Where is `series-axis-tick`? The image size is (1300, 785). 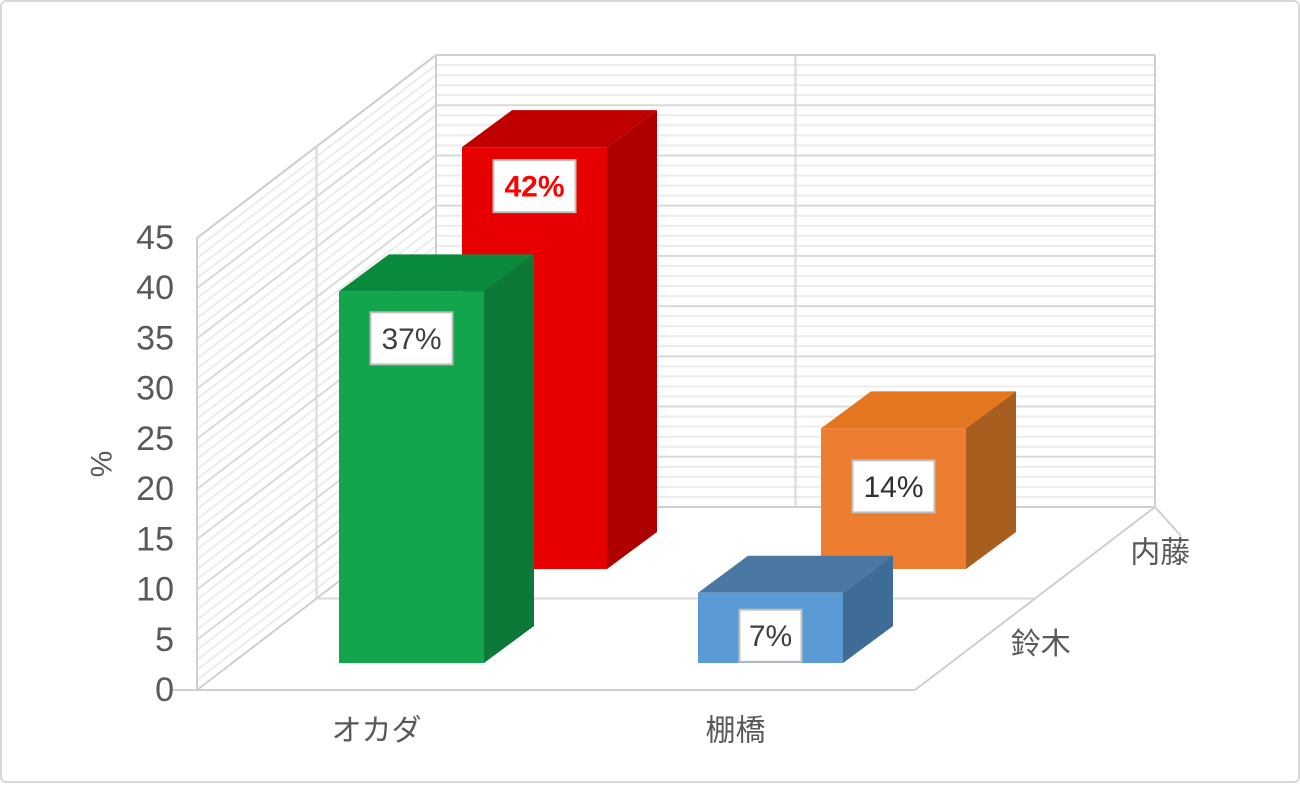 series-axis-tick is located at coordinates (1168, 521).